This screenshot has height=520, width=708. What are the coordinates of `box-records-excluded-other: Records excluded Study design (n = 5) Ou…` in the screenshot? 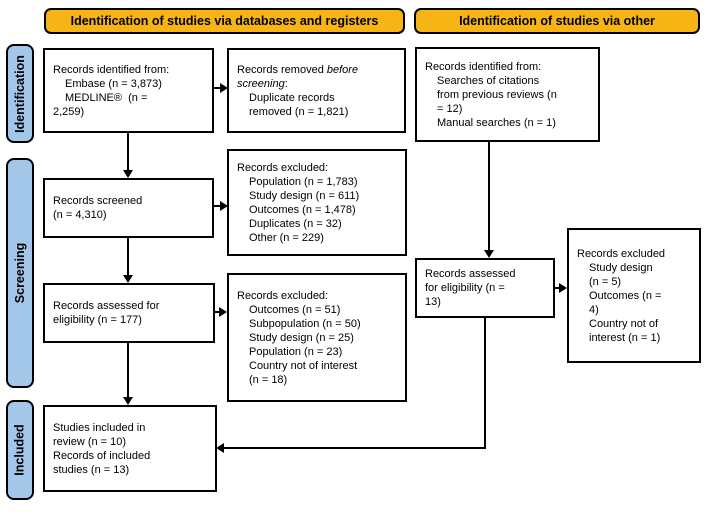 It's located at (634, 295).